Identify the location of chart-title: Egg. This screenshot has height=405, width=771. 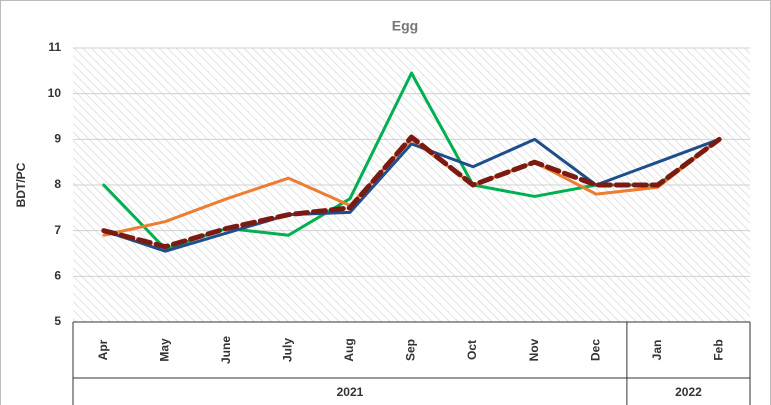
(405, 26).